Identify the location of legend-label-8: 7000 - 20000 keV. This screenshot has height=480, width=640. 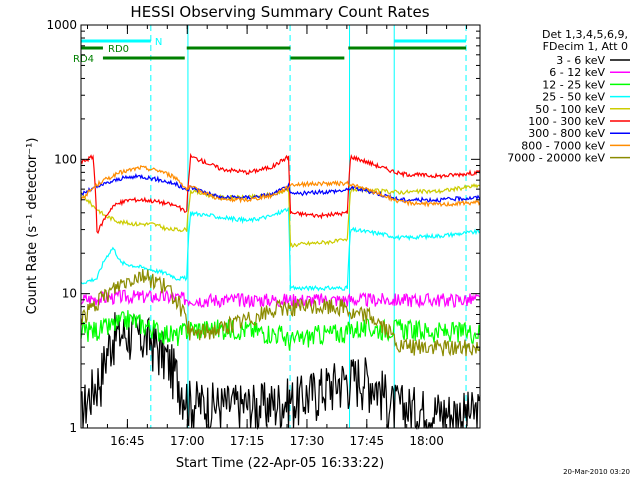
(556, 158).